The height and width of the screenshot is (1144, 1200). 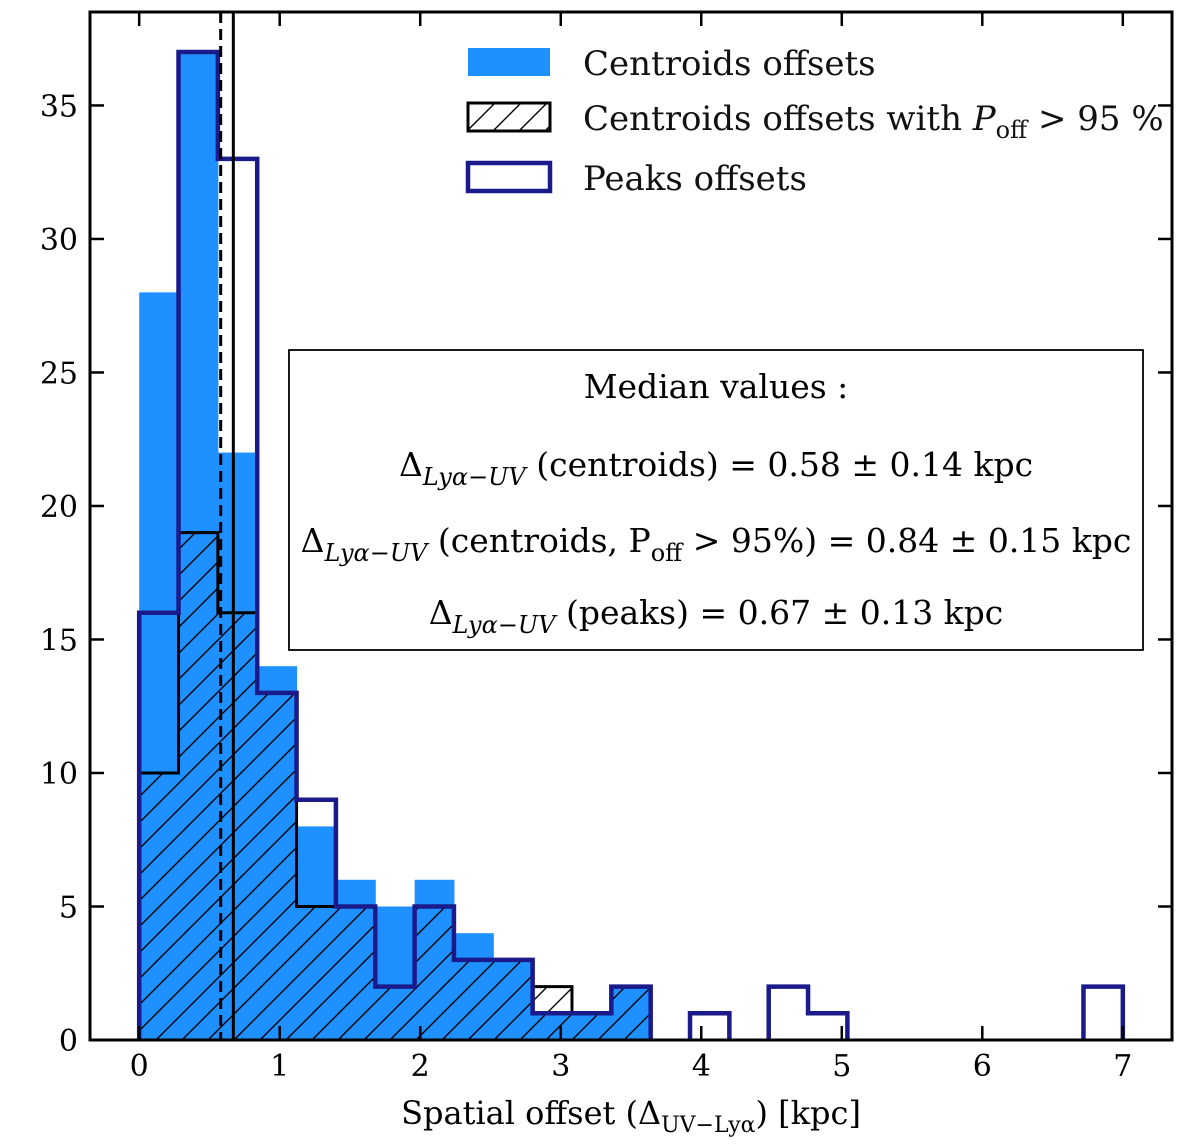 What do you see at coordinates (59, 106) in the screenshot?
I see `y-tick-label: 35` at bounding box center [59, 106].